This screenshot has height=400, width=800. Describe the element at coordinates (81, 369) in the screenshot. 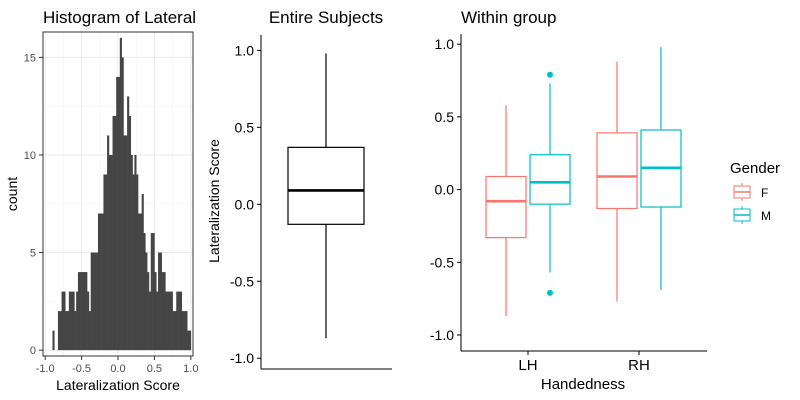

I see `histogram-x-tick-label: -0.5` at that location.